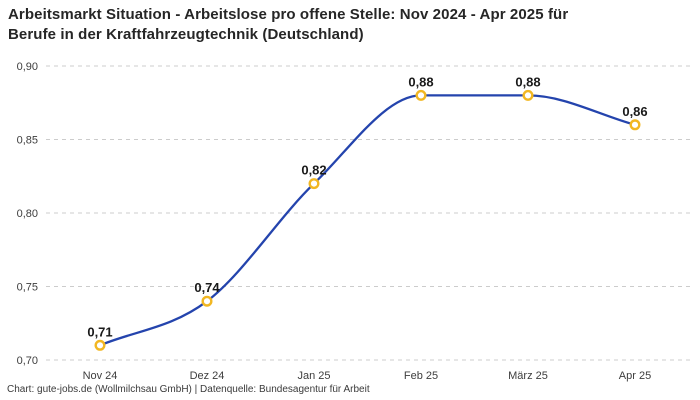 This screenshot has width=700, height=400. Describe the element at coordinates (313, 170) in the screenshot. I see `data-point-label: 0,82` at that location.